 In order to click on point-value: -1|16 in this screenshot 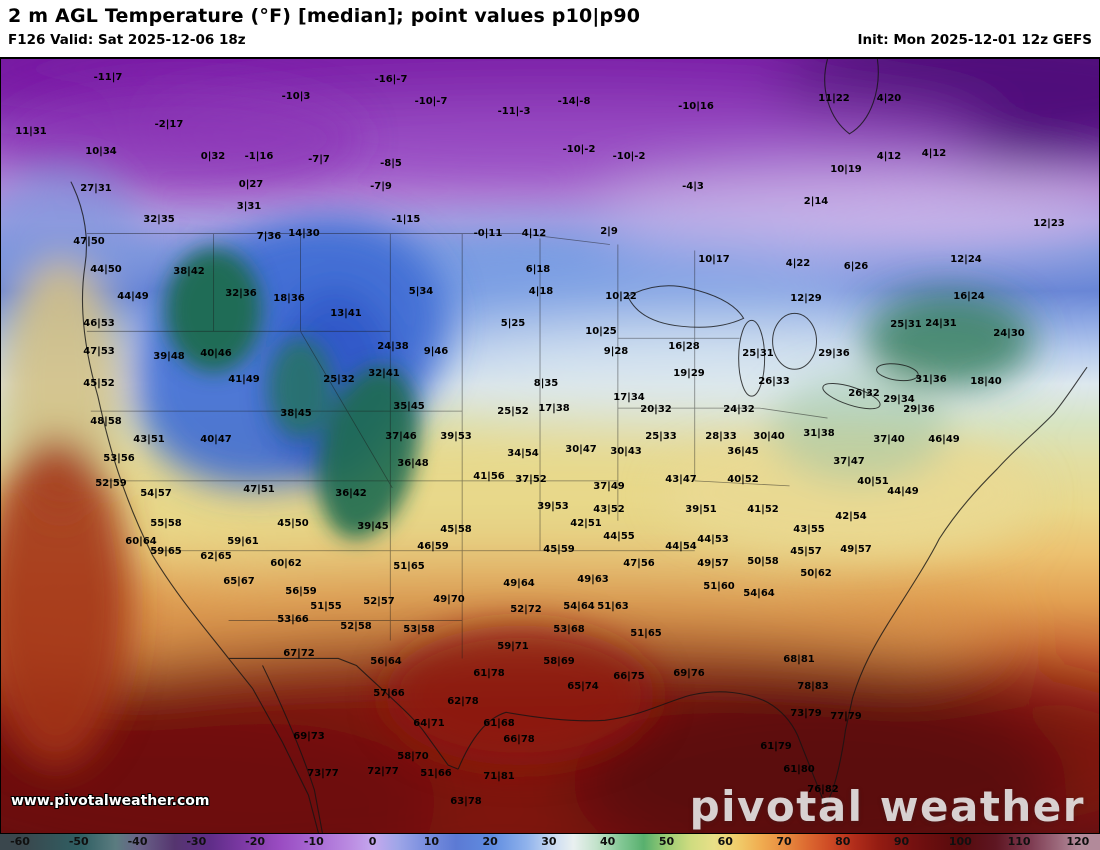, I will do `click(259, 156)`.